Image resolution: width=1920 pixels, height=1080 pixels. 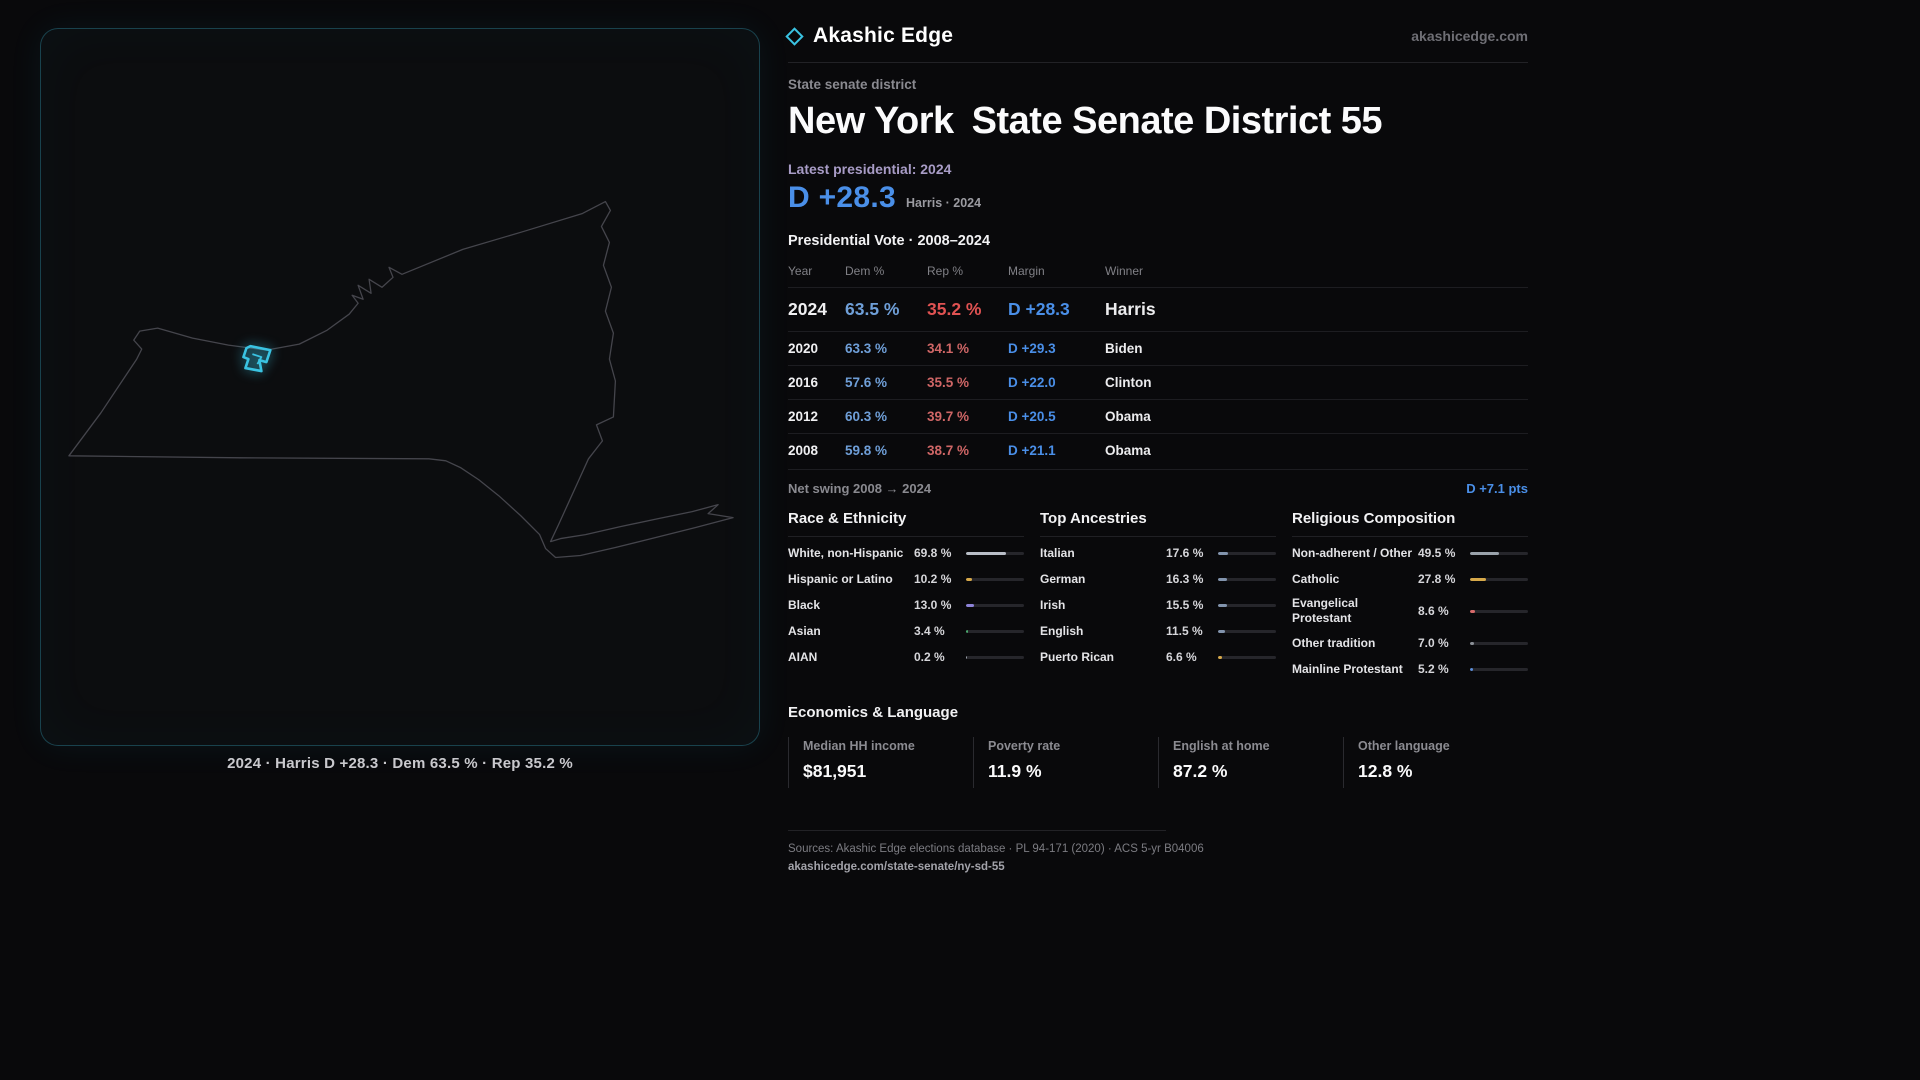 What do you see at coordinates (1410, 611) in the screenshot?
I see `demo-row: Evangelical Protestant 8.6 %` at bounding box center [1410, 611].